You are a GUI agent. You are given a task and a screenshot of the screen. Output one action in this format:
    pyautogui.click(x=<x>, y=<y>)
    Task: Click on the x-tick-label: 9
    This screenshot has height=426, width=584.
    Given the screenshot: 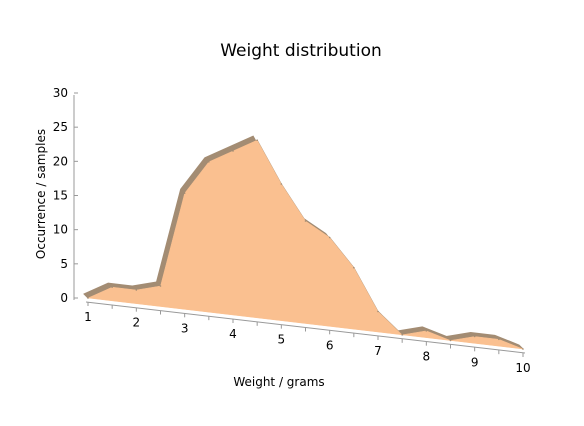 What is the action you would take?
    pyautogui.click(x=475, y=362)
    